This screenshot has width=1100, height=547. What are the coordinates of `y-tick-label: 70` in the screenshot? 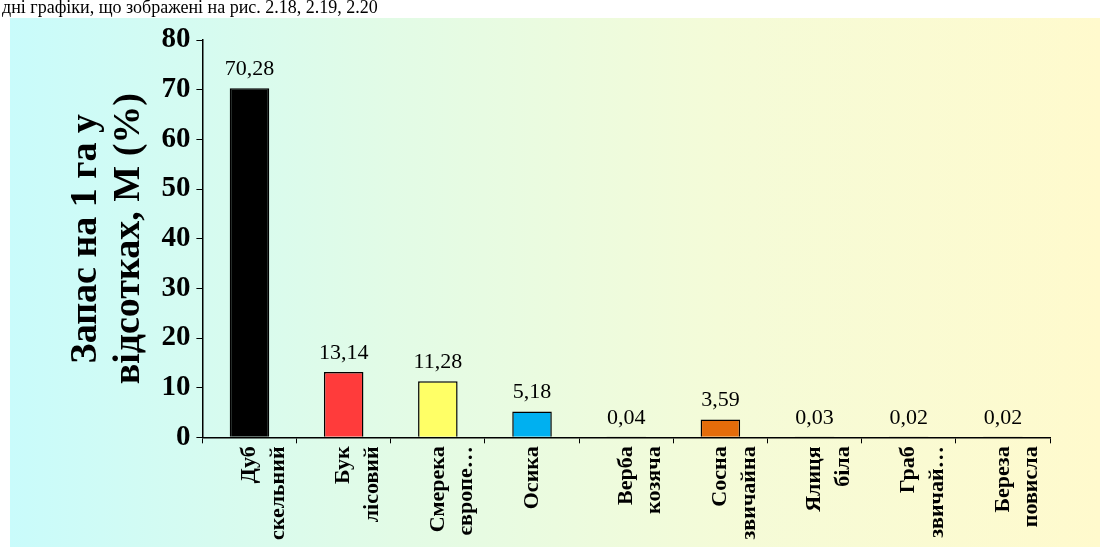 It's located at (176, 87).